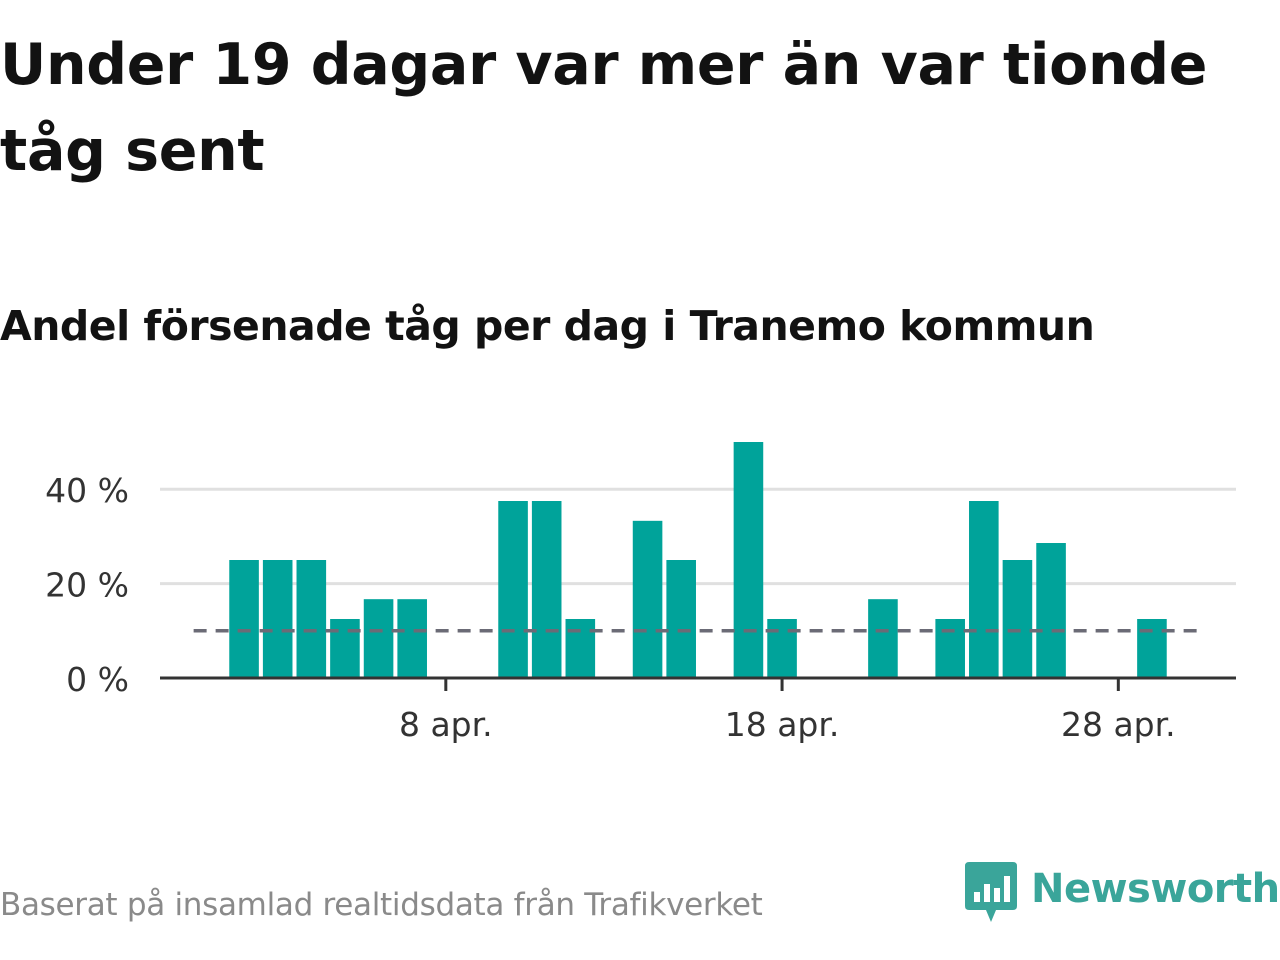 The width and height of the screenshot is (1280, 960). I want to click on x-tick-label: 18 apr., so click(782, 724).